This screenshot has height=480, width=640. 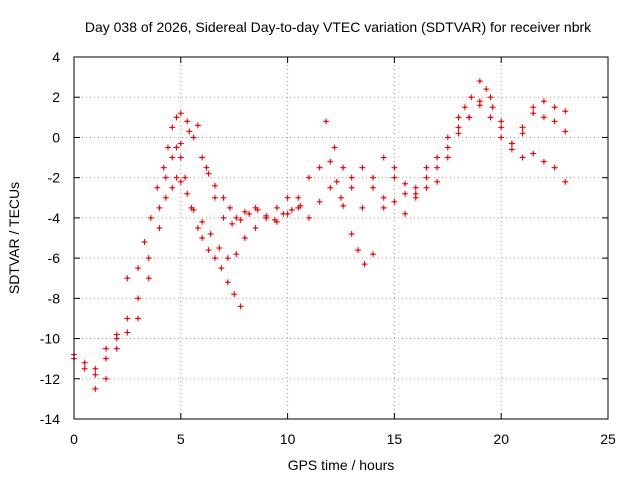 I want to click on y-tick-label: -2, so click(x=54, y=178).